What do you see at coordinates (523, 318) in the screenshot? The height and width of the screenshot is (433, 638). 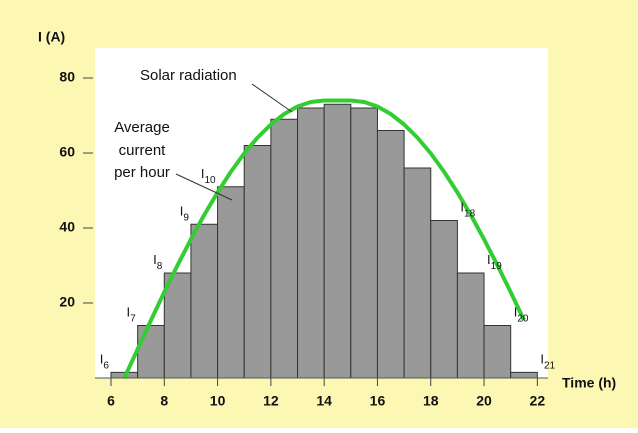 I see `bar-label-sub: 20` at bounding box center [523, 318].